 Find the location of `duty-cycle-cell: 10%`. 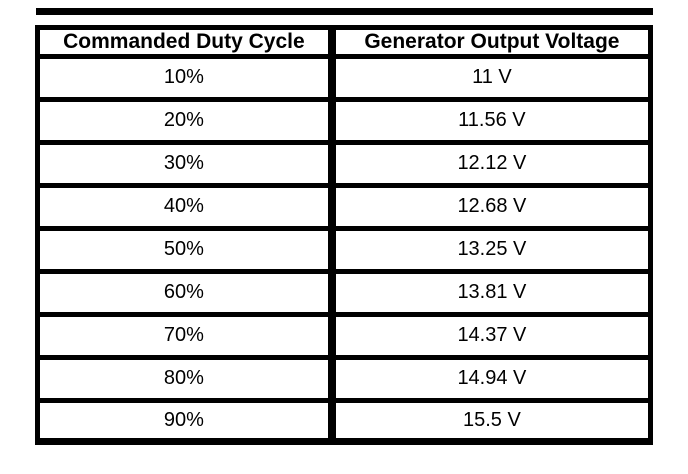

duty-cycle-cell: 10% is located at coordinates (186, 80).